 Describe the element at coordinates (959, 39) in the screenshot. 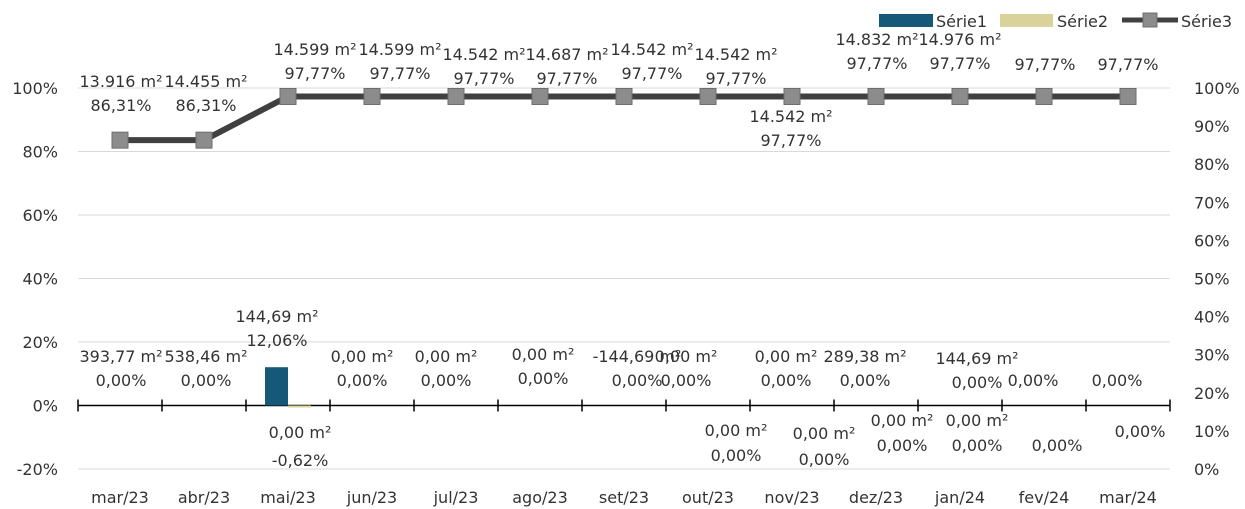

I see `data-label-area: 14.976 m²` at that location.